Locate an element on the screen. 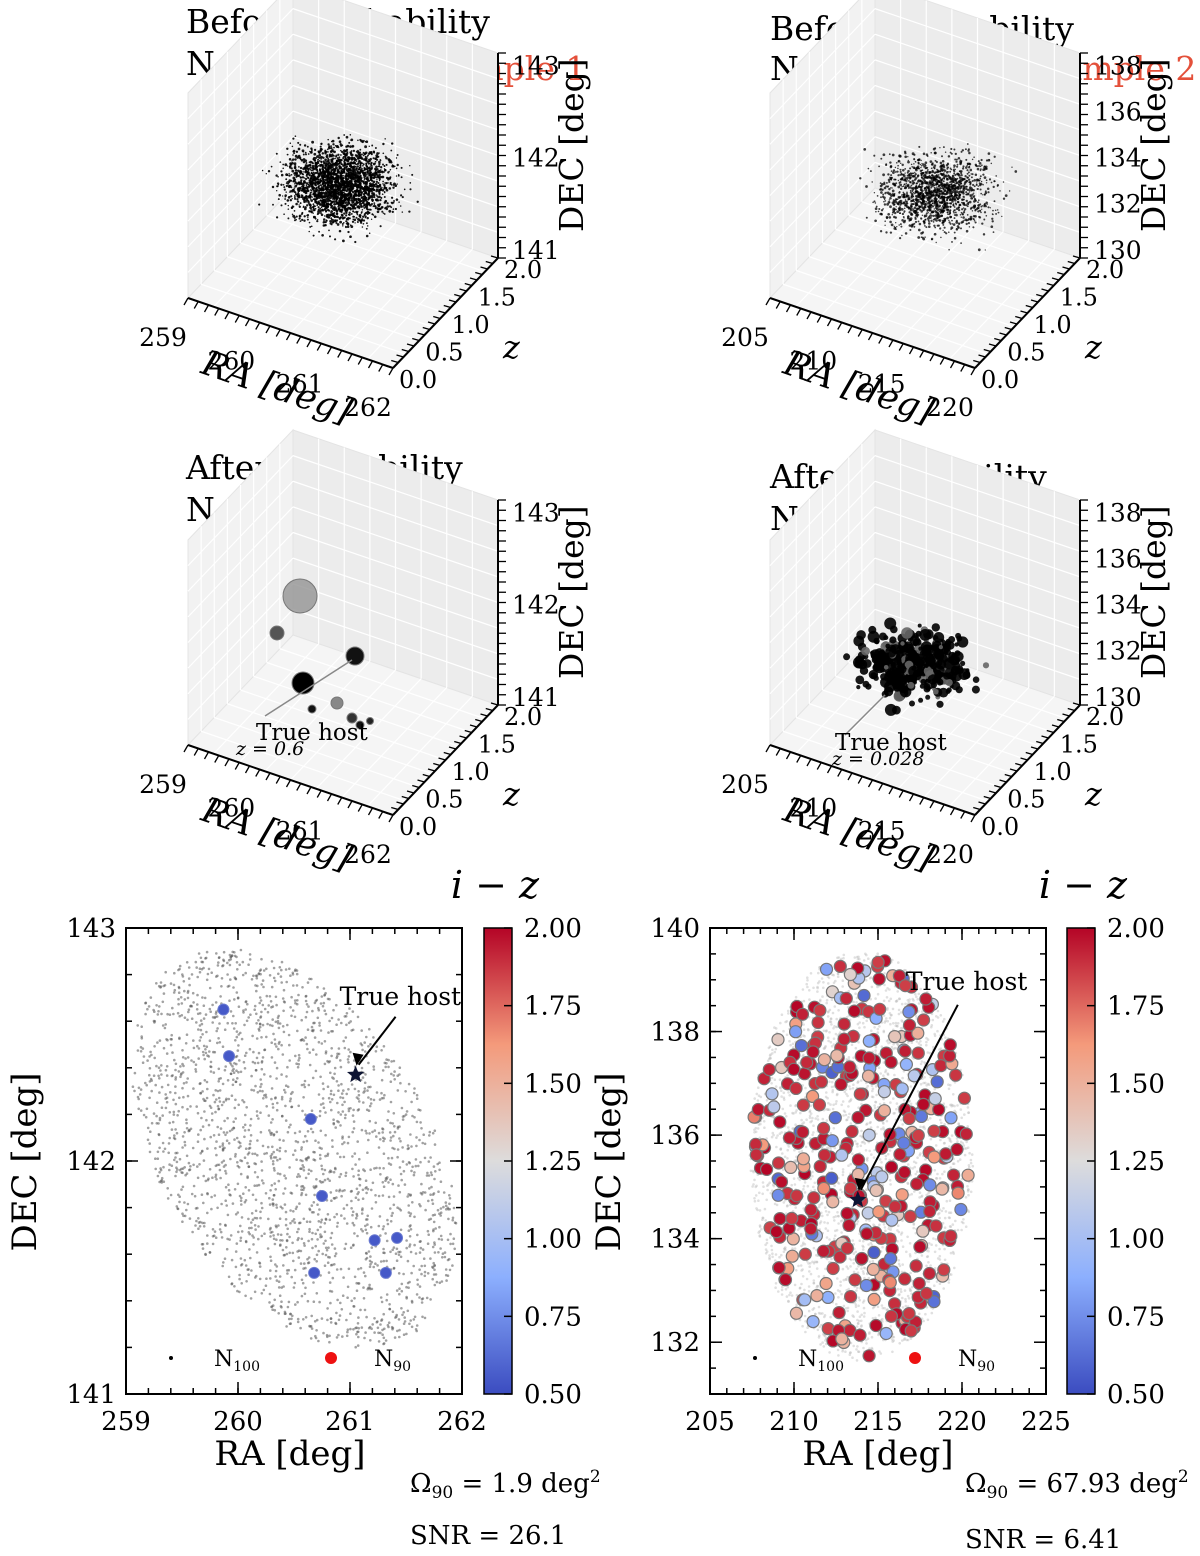 The width and height of the screenshot is (1200, 1556). grid-line is located at coordinates (240, 115).